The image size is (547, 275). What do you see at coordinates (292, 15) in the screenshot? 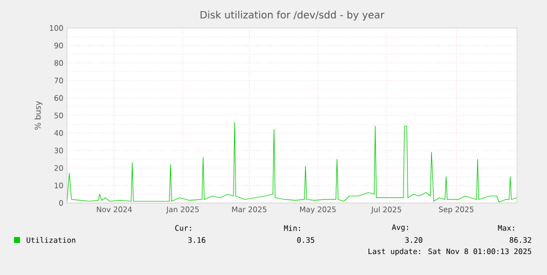
I see `chart-title: Disk utilization for /dev/sdd - by year` at bounding box center [292, 15].